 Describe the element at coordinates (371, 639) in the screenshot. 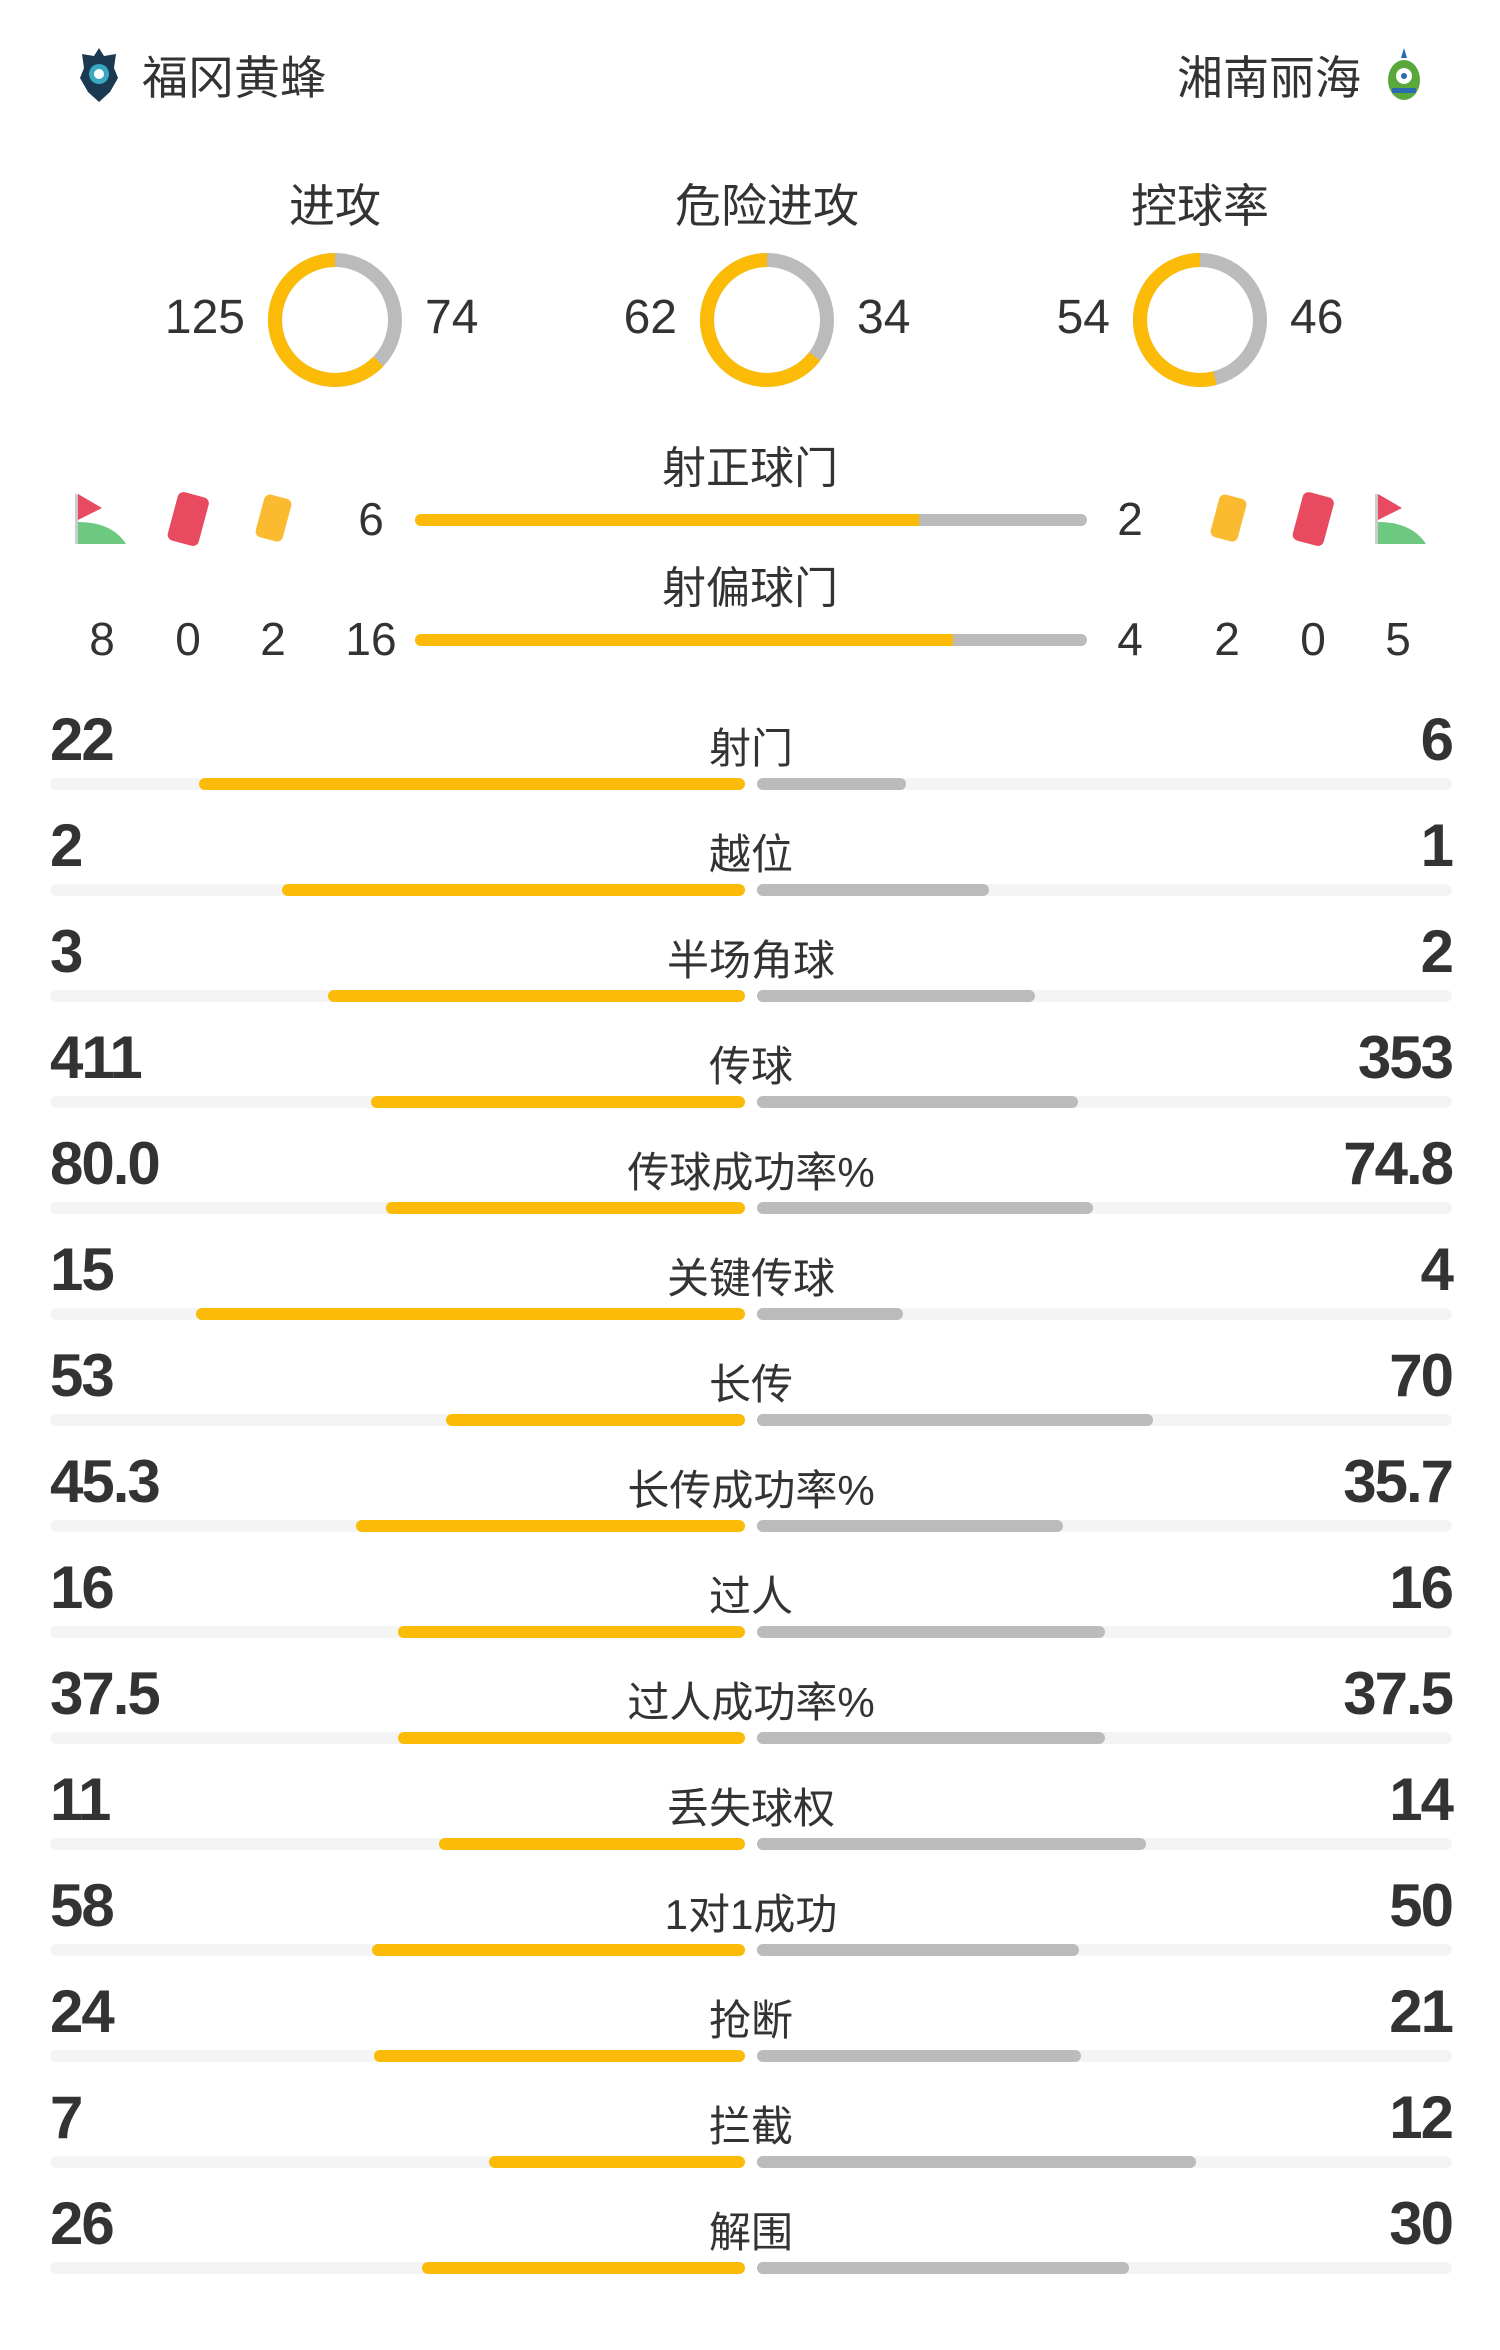

I see `home-shots-off-target: 16` at that location.